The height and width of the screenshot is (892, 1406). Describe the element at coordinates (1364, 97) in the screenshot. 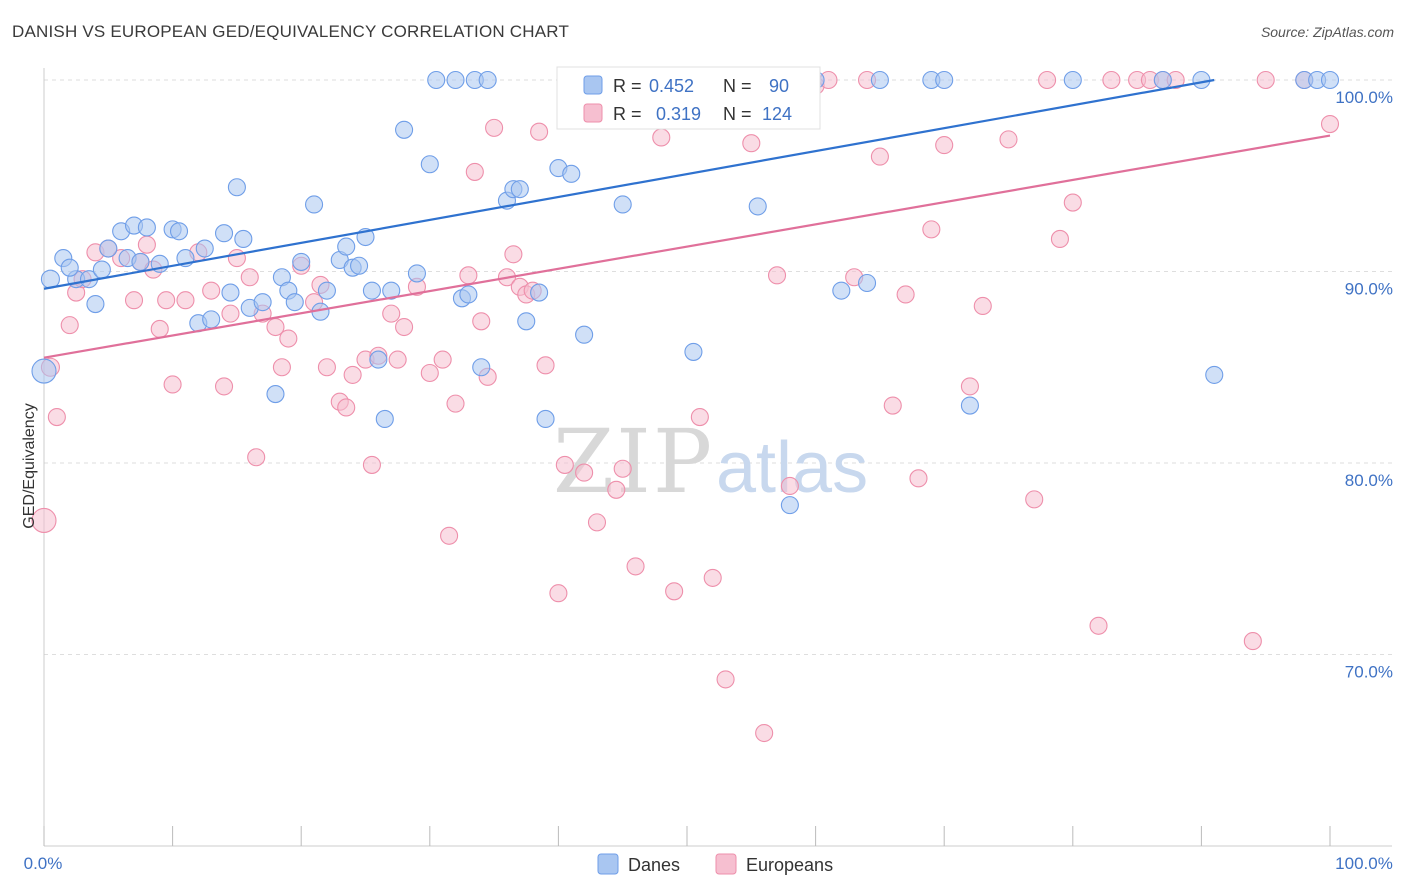

I see `y-tick-label: 100.0%` at that location.